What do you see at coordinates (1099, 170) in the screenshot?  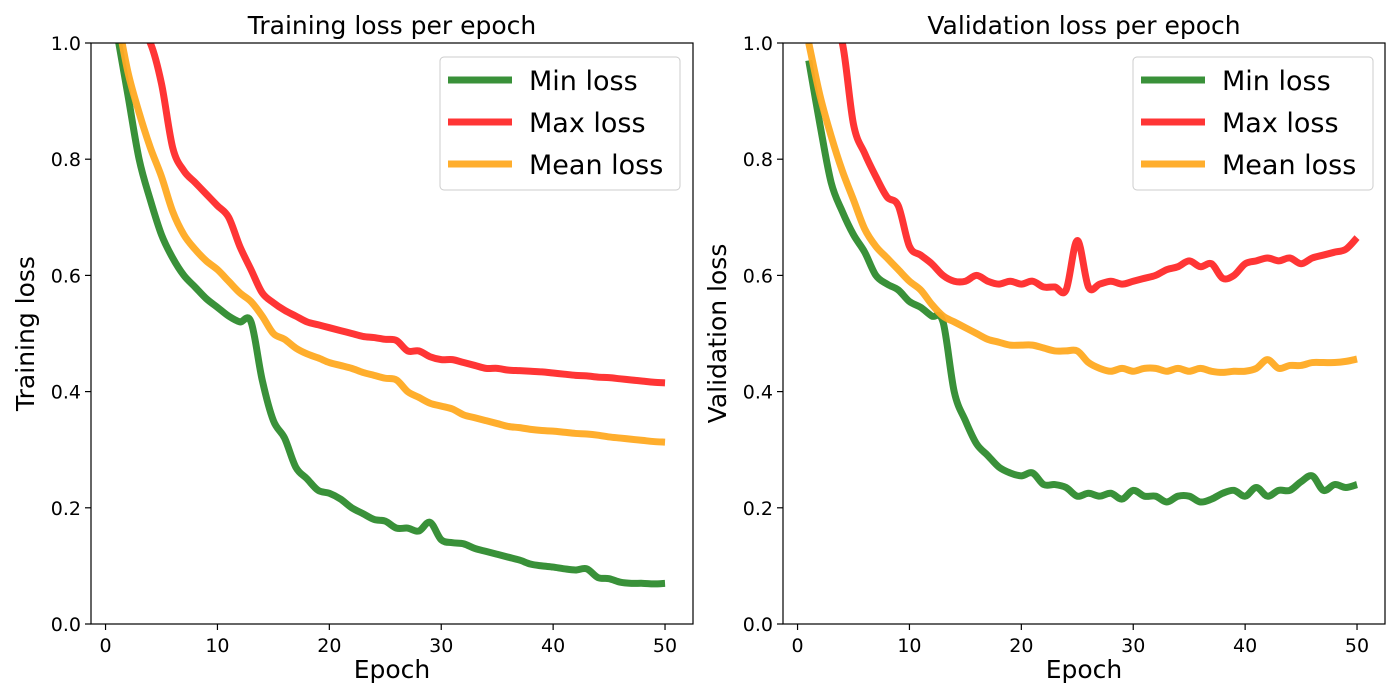 I see `series-line-max-loss` at bounding box center [1099, 170].